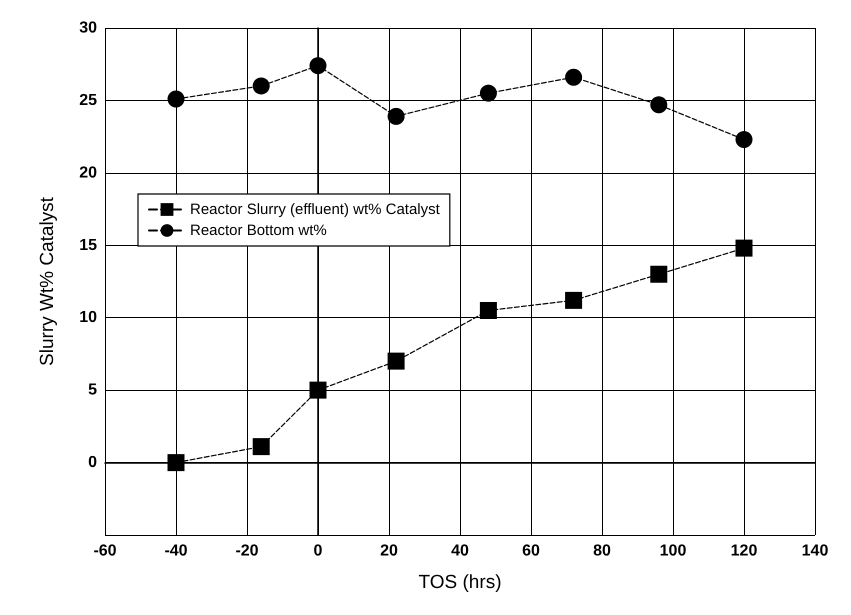 This screenshot has width=851, height=615. Describe the element at coordinates (318, 551) in the screenshot. I see `x-tick-label: 0` at that location.